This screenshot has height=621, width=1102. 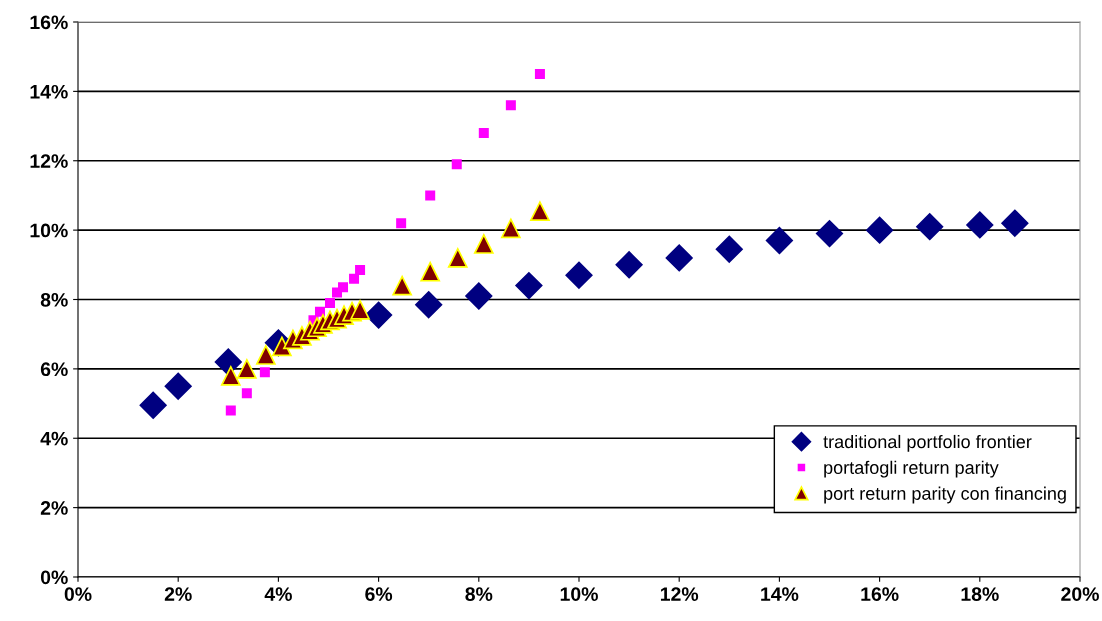 What do you see at coordinates (54, 438) in the screenshot?
I see `y-tick-label: 4%` at bounding box center [54, 438].